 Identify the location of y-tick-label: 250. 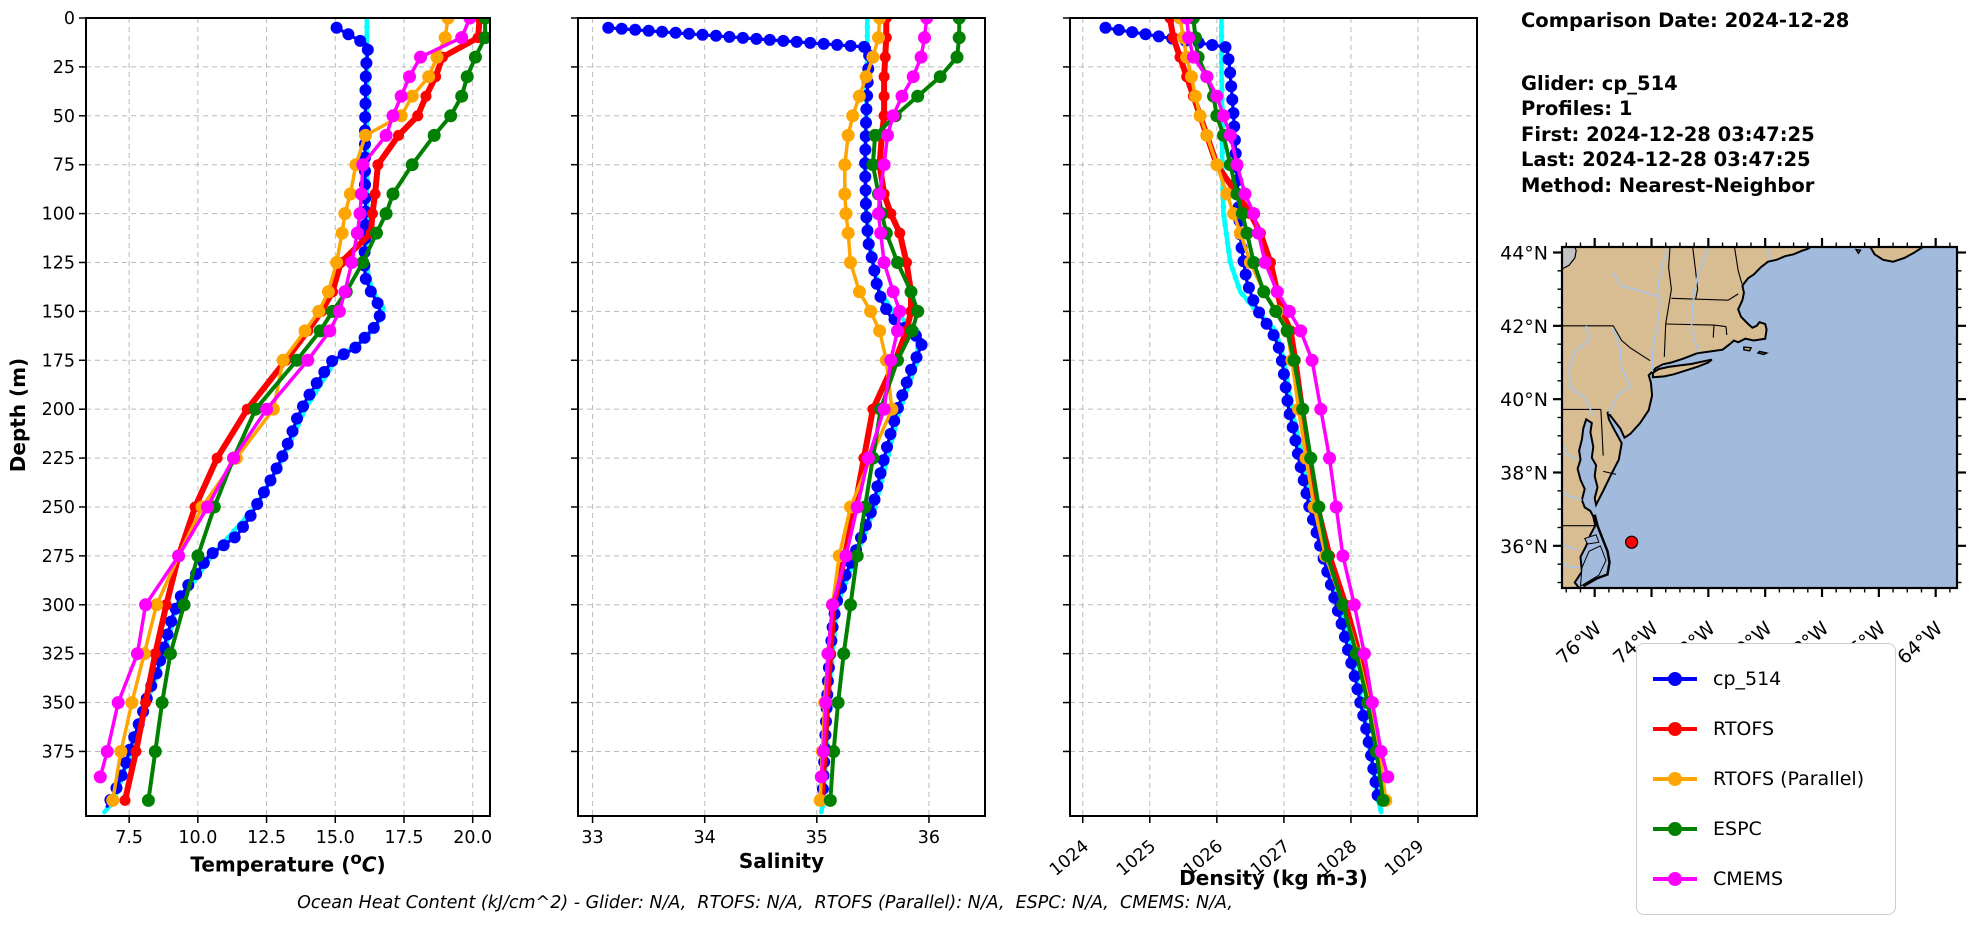
(58, 508).